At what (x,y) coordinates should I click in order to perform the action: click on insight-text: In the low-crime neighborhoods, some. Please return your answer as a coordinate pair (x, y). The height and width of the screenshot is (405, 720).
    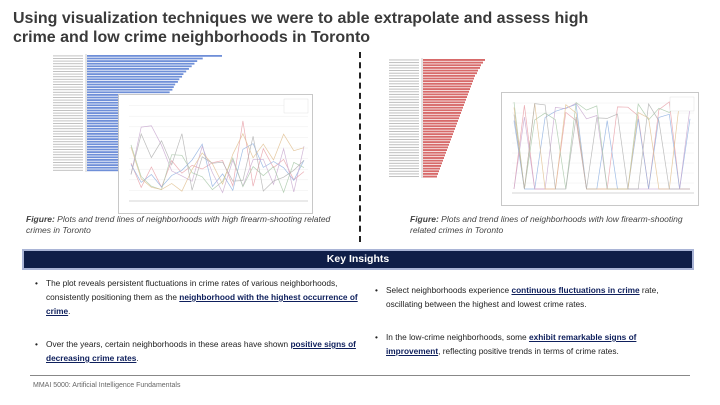
    Looking at the image, I should click on (457, 337).